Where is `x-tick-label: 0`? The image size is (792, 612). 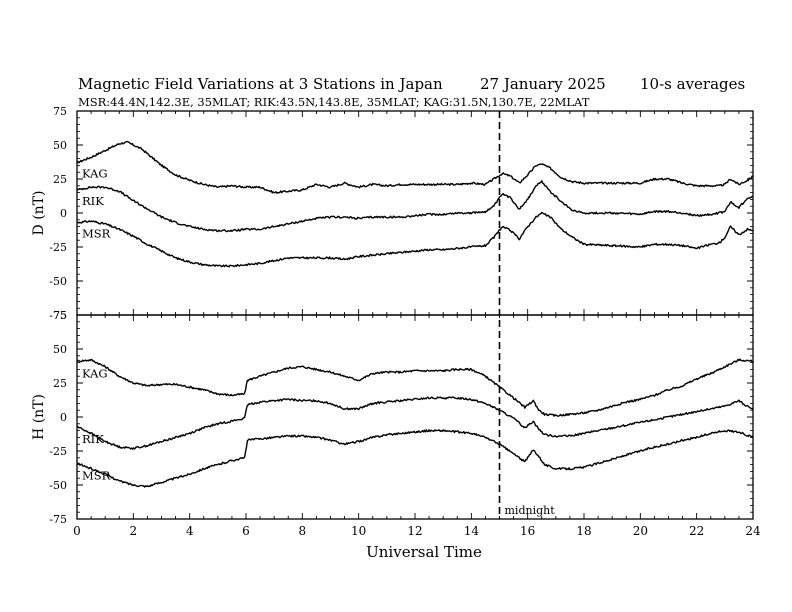 x-tick-label: 0 is located at coordinates (77, 531).